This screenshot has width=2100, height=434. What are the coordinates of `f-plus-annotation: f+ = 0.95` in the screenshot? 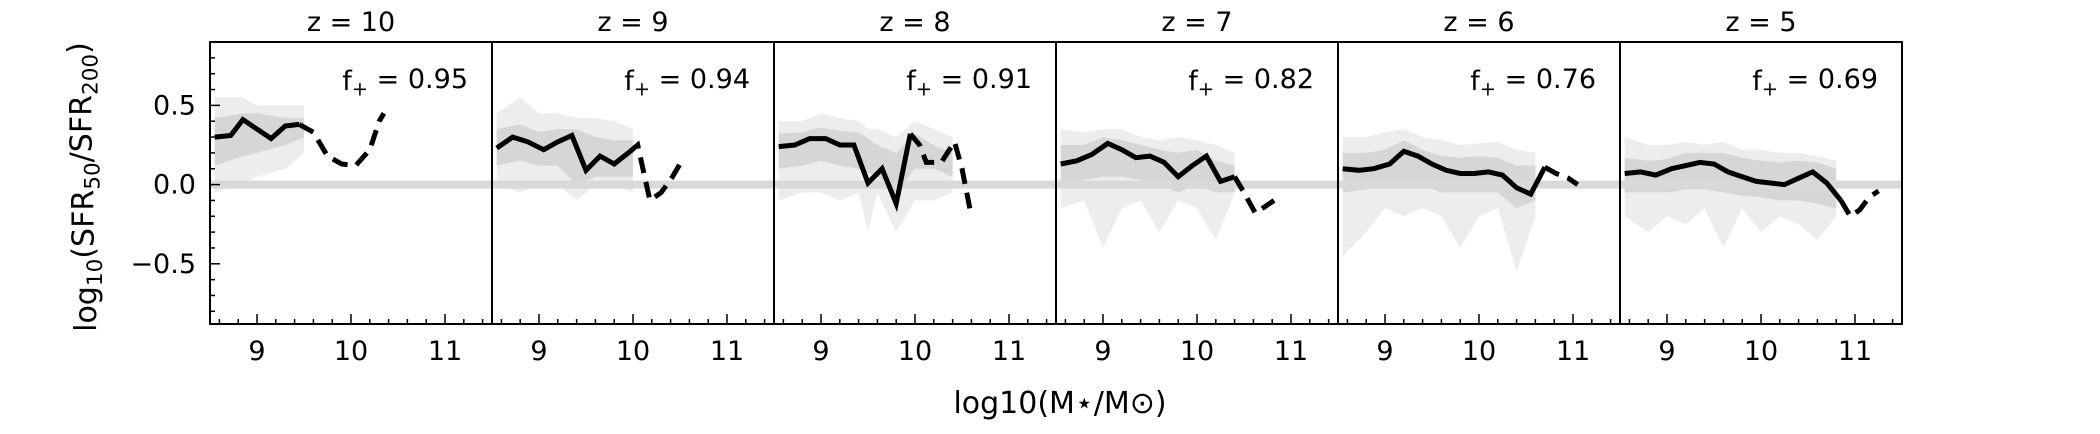 It's located at (405, 82).